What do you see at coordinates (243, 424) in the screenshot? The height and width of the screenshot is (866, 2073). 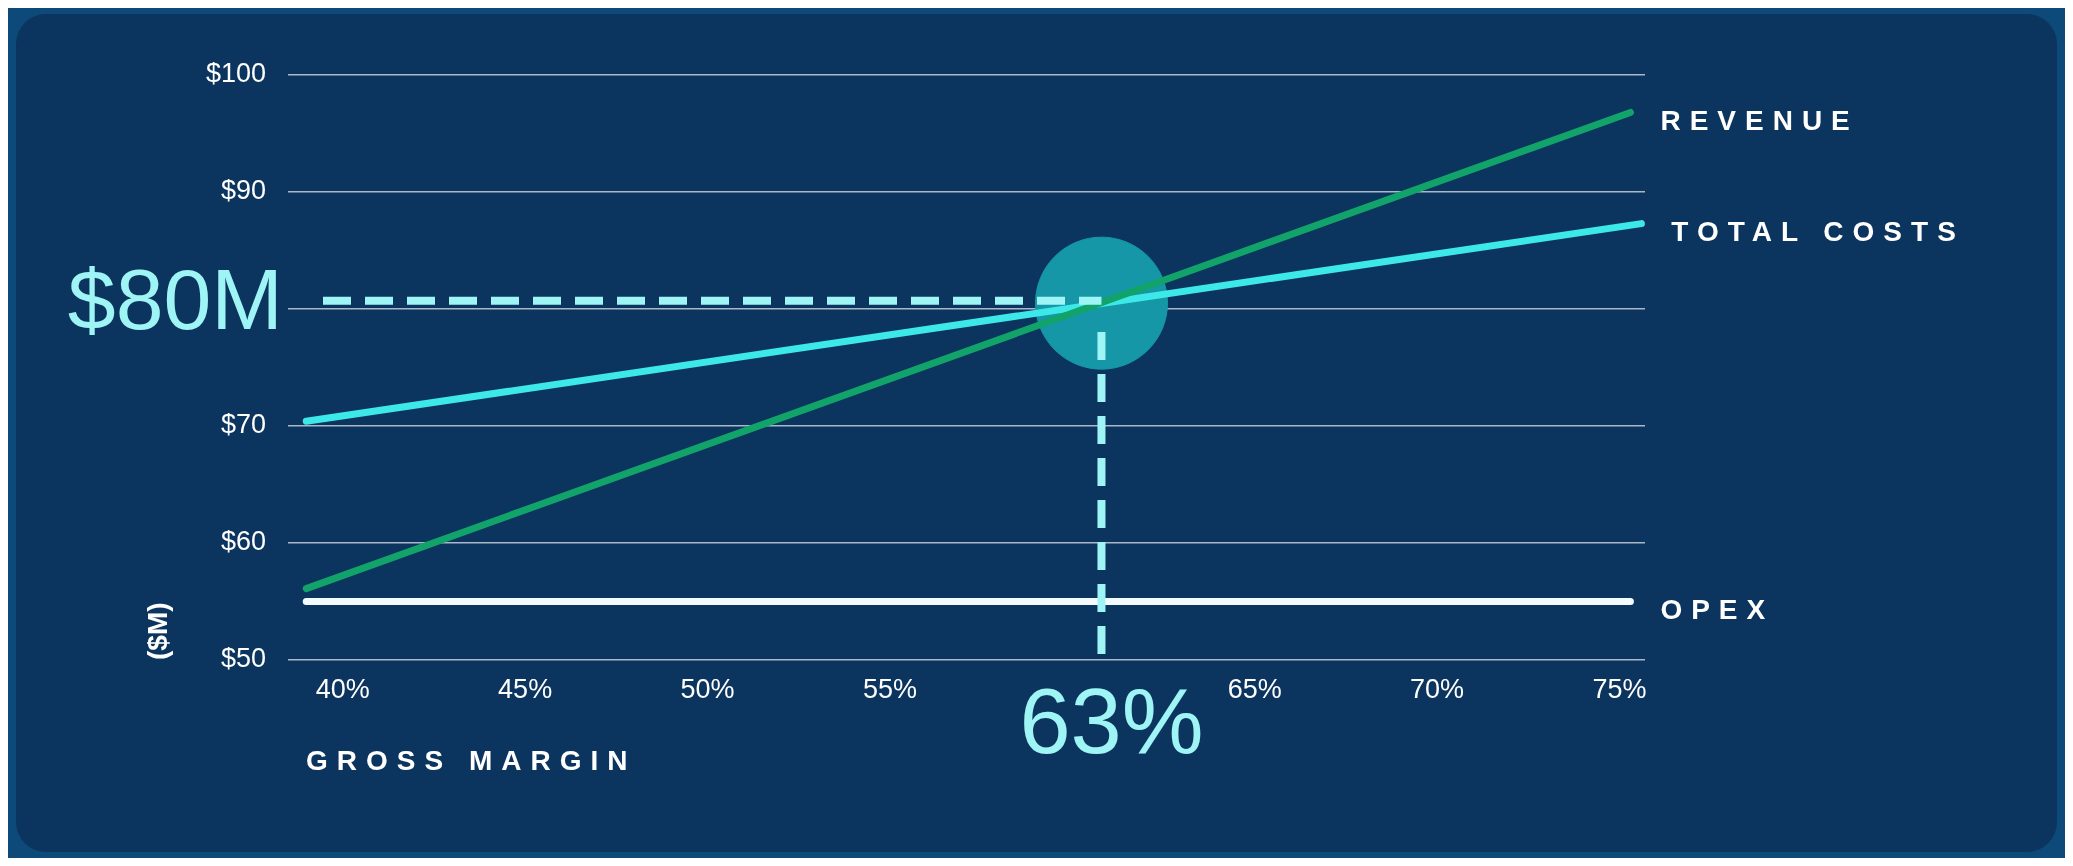 I see `y-tick-label: $70` at bounding box center [243, 424].